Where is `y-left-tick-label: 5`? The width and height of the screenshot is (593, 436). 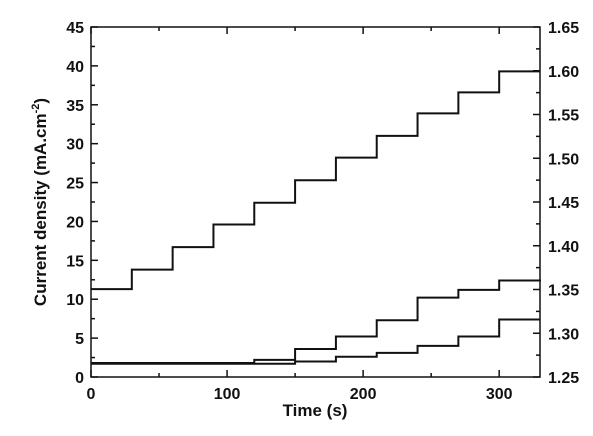
y-left-tick-label: 5 is located at coordinates (79, 339).